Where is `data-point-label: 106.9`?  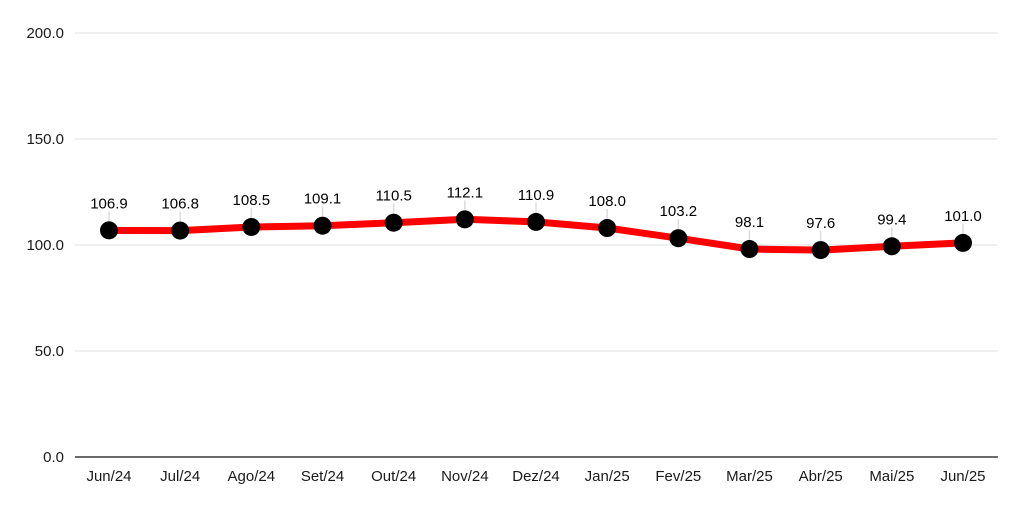 data-point-label: 106.9 is located at coordinates (109, 203).